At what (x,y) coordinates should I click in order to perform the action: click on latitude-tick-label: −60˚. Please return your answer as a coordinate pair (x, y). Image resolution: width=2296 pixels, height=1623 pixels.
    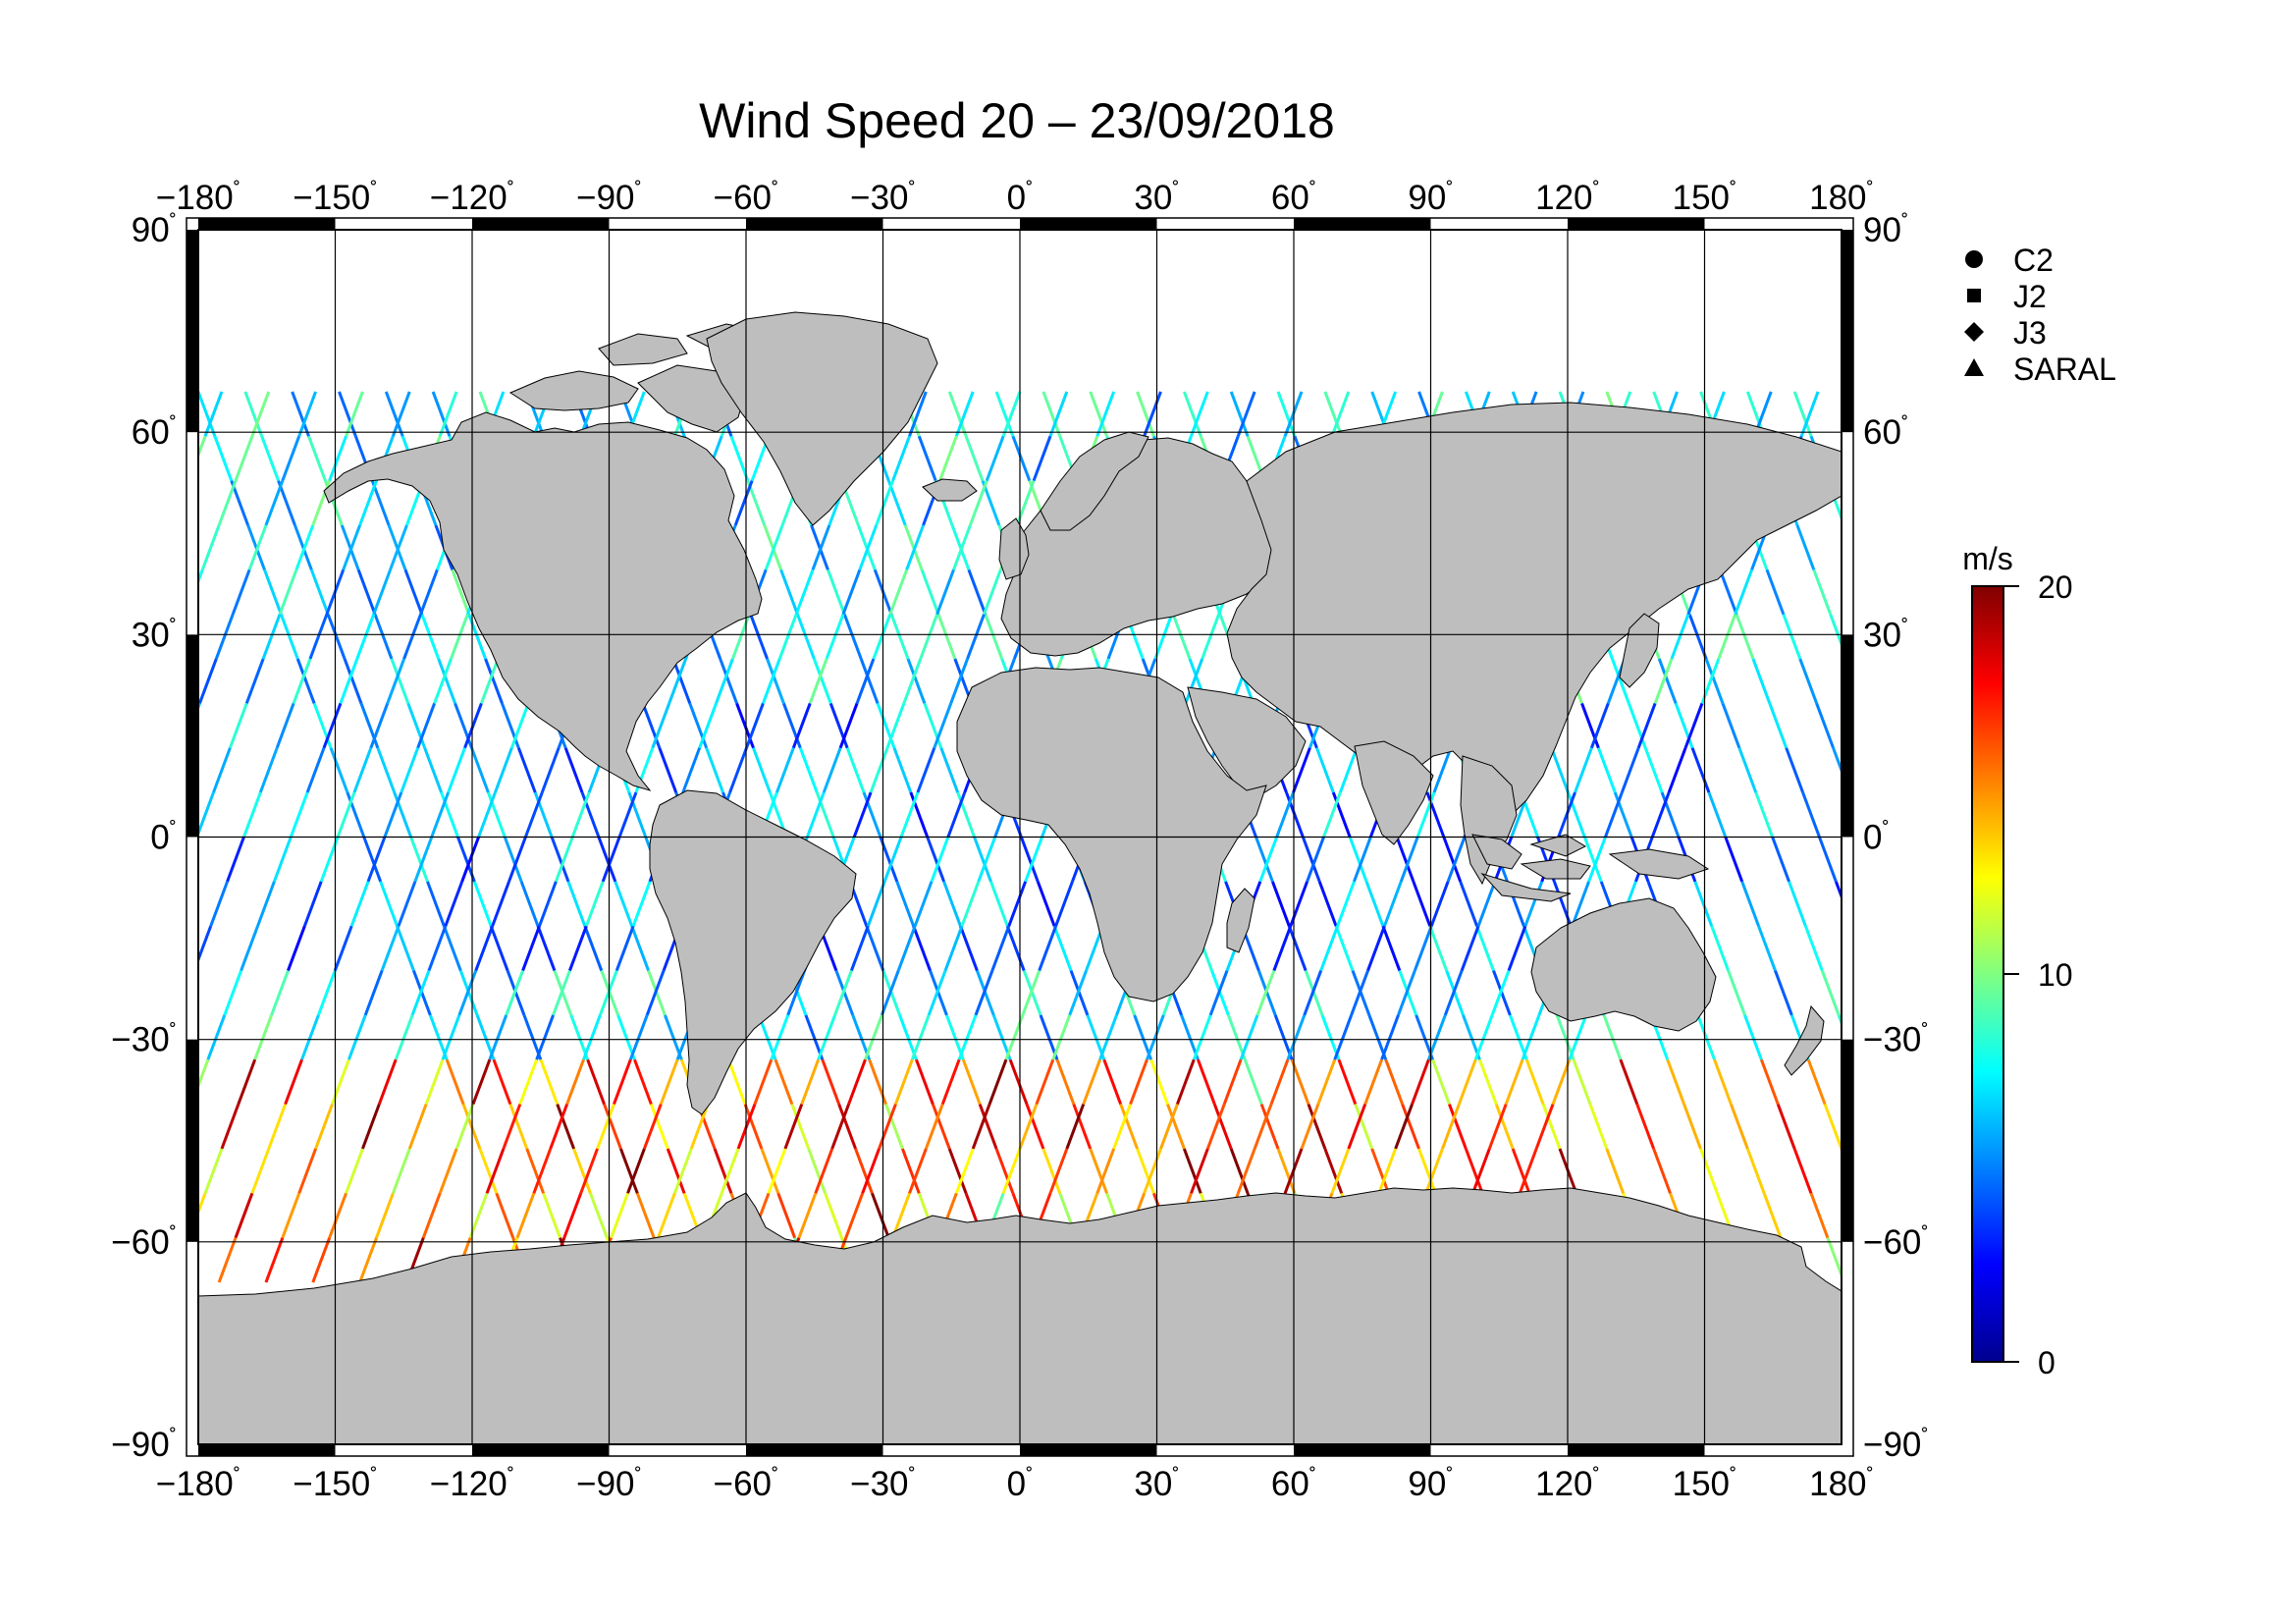
    Looking at the image, I should click on (144, 1242).